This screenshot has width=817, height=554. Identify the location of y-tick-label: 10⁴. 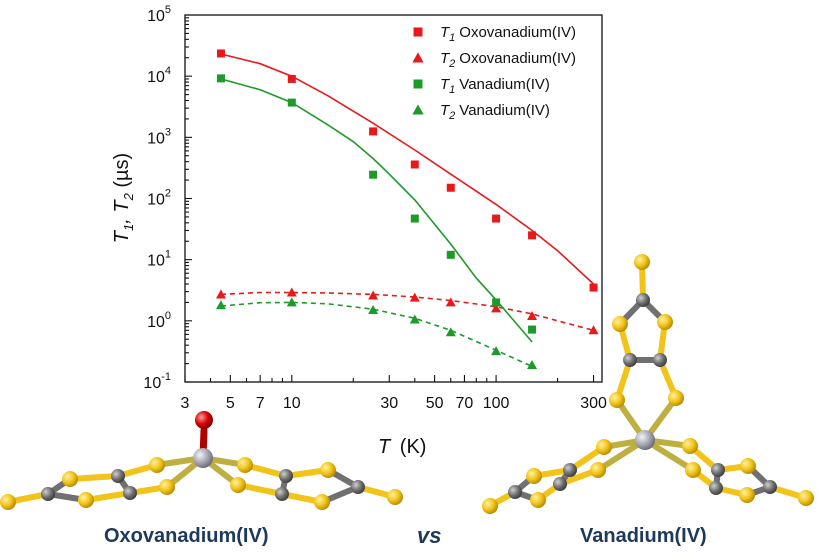
(159, 75).